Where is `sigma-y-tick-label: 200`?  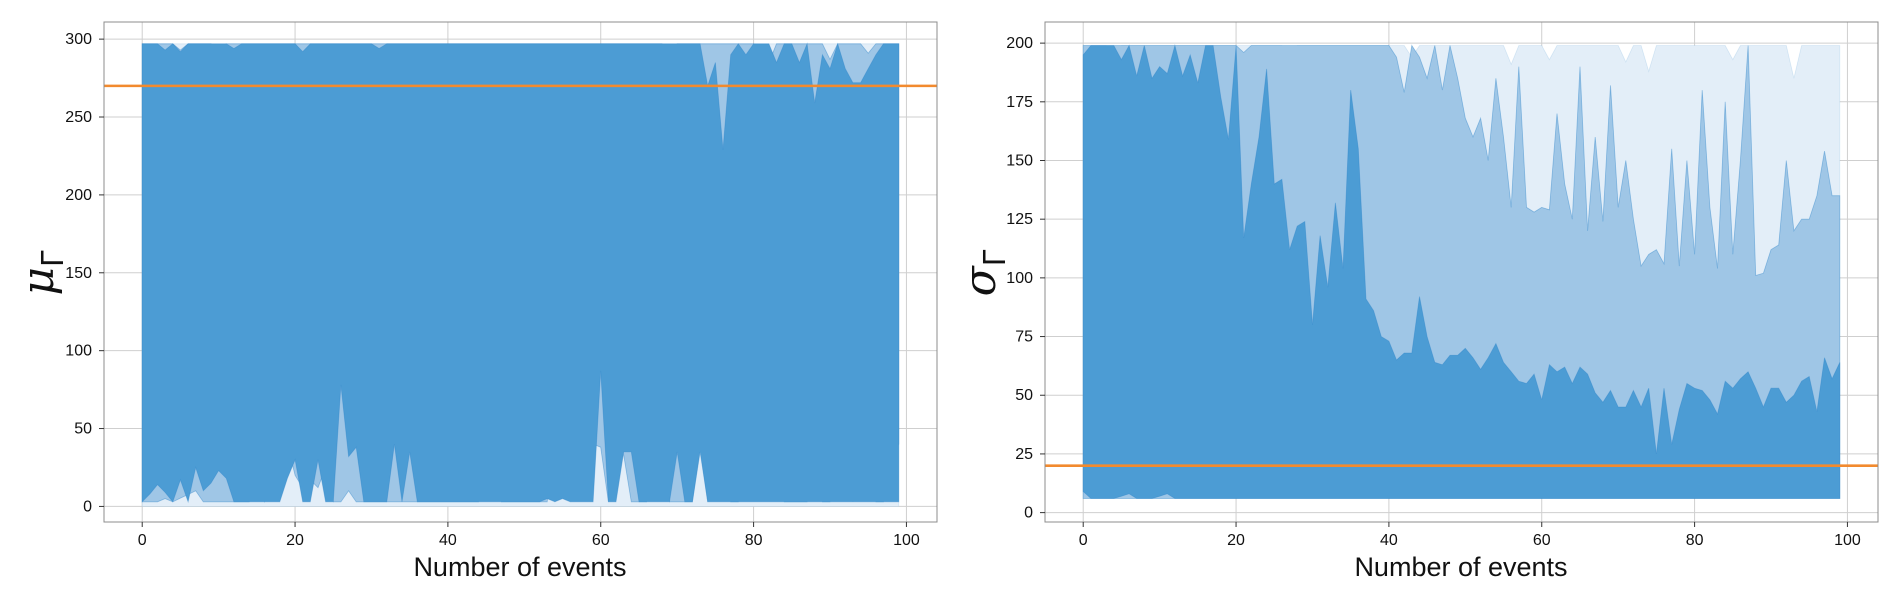
sigma-y-tick-label: 200 is located at coordinates (1019, 43).